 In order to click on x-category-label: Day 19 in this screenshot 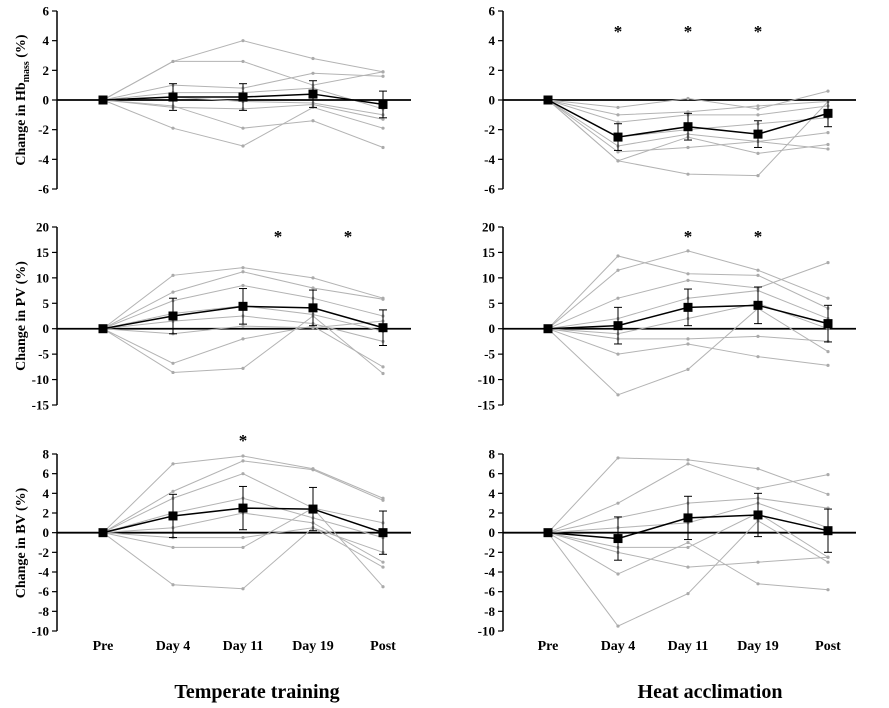, I will do `click(313, 646)`.